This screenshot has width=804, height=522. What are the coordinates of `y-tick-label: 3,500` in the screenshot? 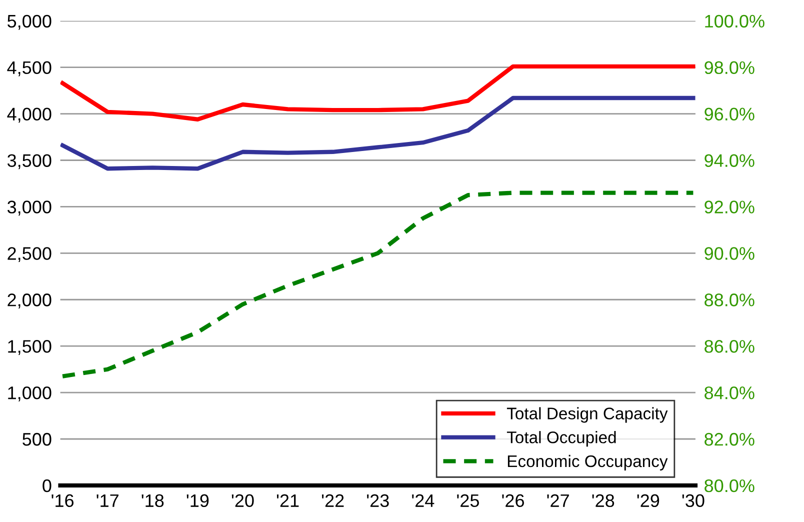 It's located at (29, 162).